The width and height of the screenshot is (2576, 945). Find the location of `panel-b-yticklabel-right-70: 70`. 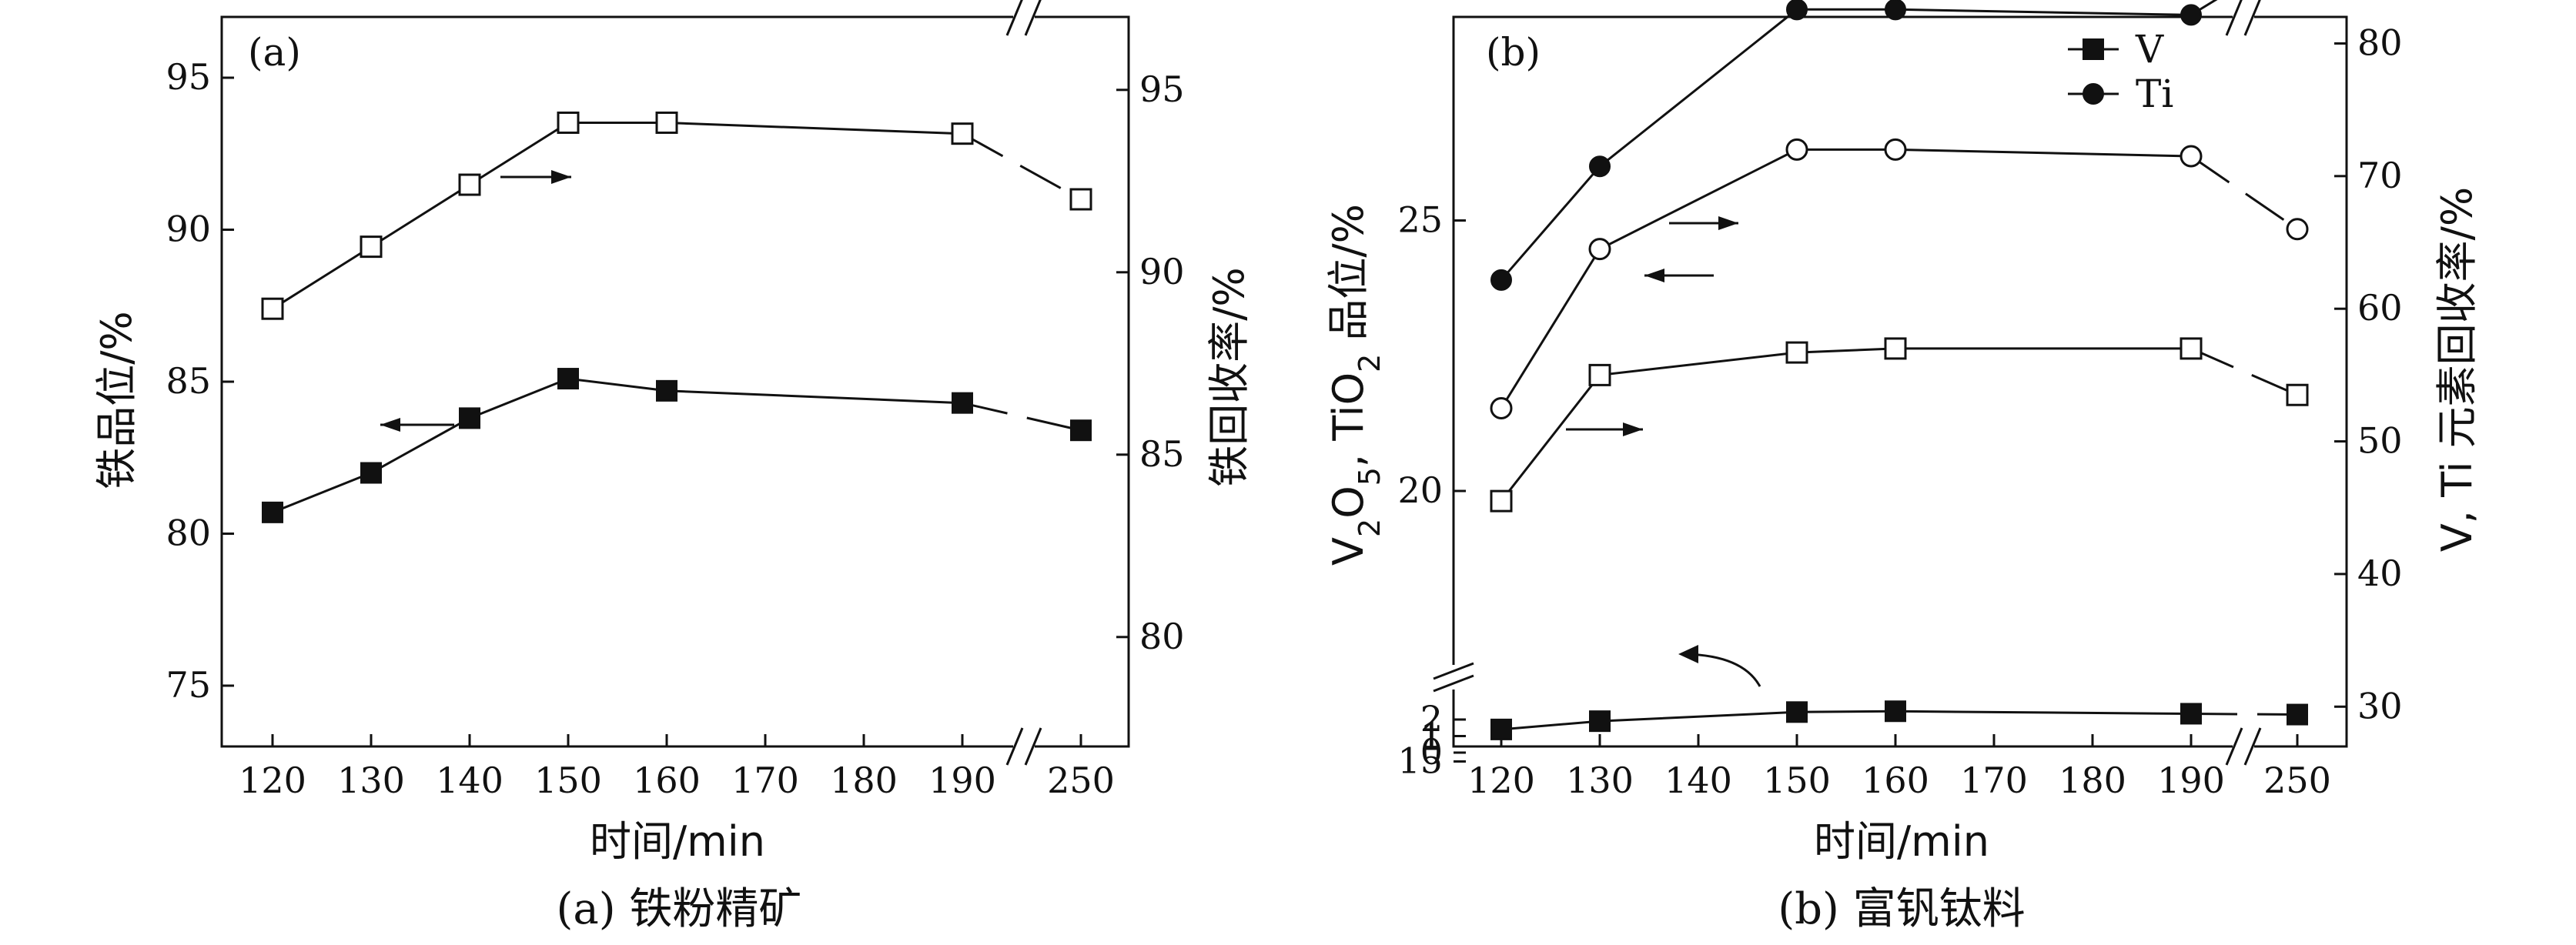

panel-b-yticklabel-right-70: 70 is located at coordinates (2380, 175).